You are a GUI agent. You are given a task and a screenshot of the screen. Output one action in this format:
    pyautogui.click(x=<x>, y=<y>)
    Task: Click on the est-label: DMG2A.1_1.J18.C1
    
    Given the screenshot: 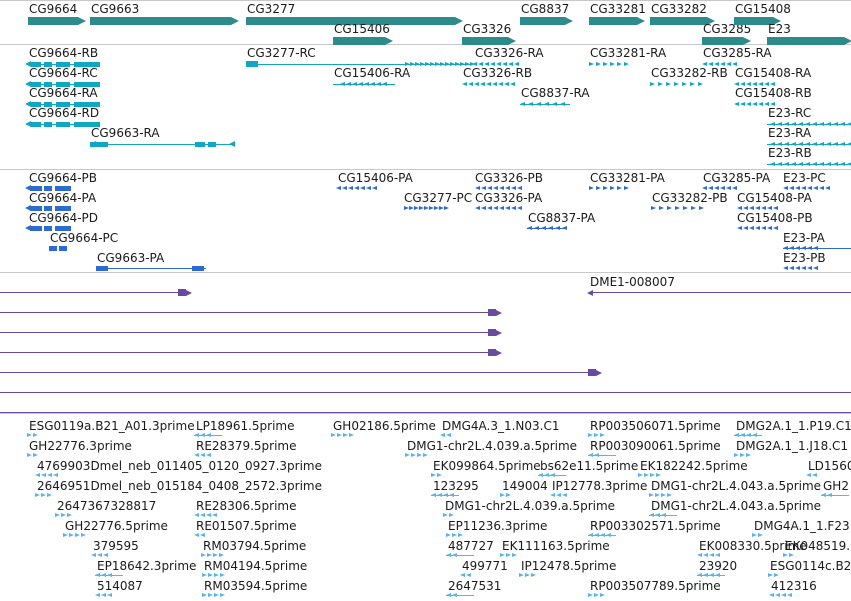 What is the action you would take?
    pyautogui.click(x=792, y=446)
    